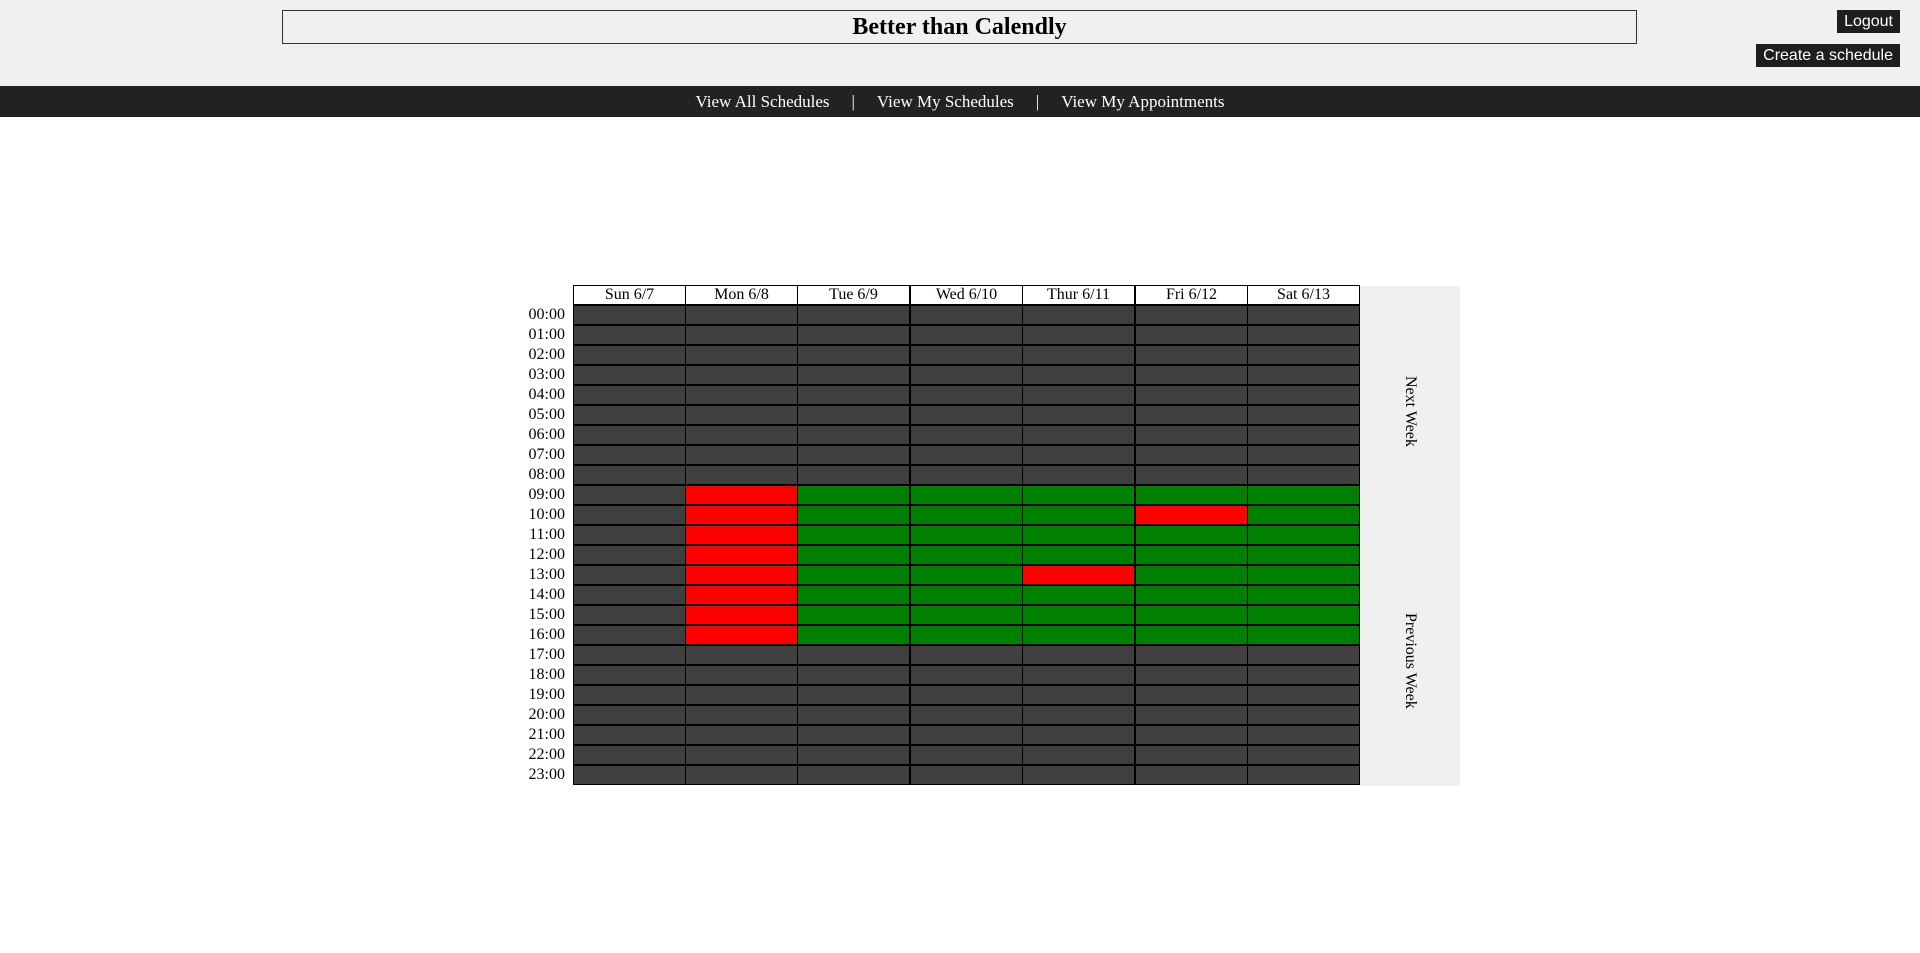  Describe the element at coordinates (546, 674) in the screenshot. I see `time-label: 18:00` at that location.